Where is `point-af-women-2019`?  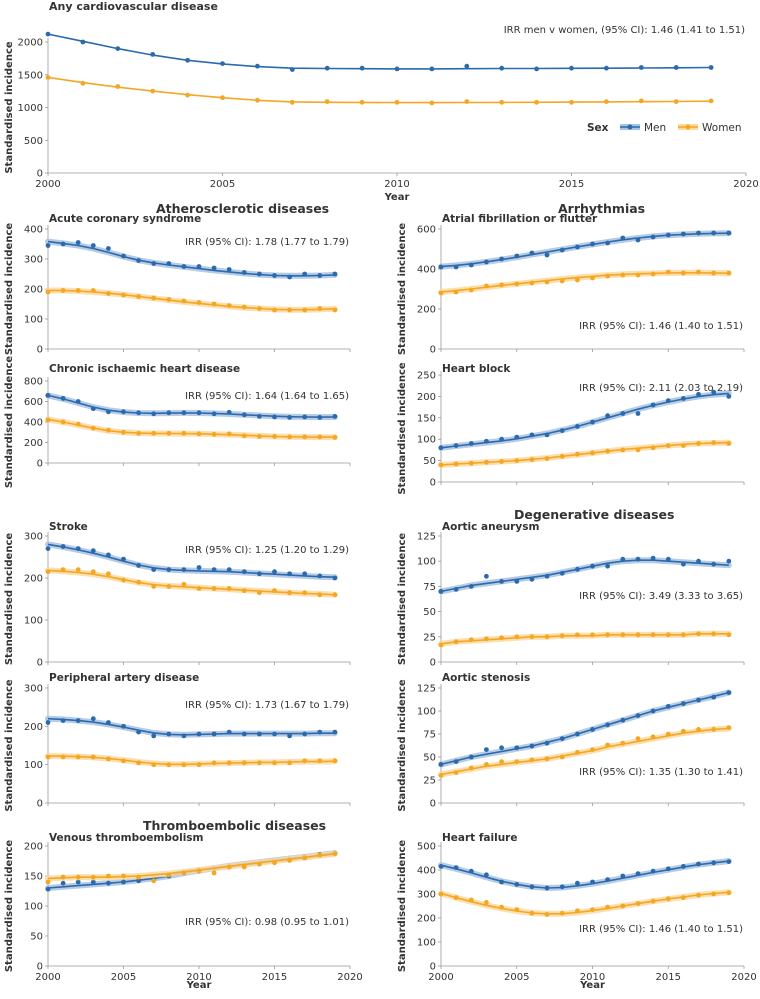
point-af-women-2019 is located at coordinates (729, 273).